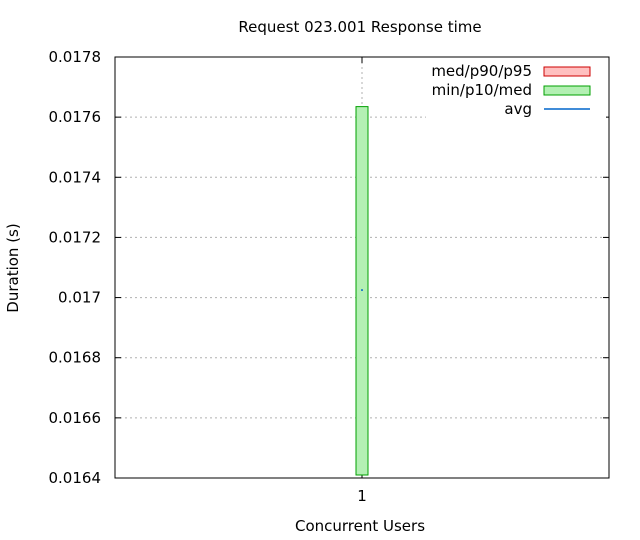 Image resolution: width=640 pixels, height=540 pixels. I want to click on chart-title: Request 023.001 Response time, so click(359, 27).